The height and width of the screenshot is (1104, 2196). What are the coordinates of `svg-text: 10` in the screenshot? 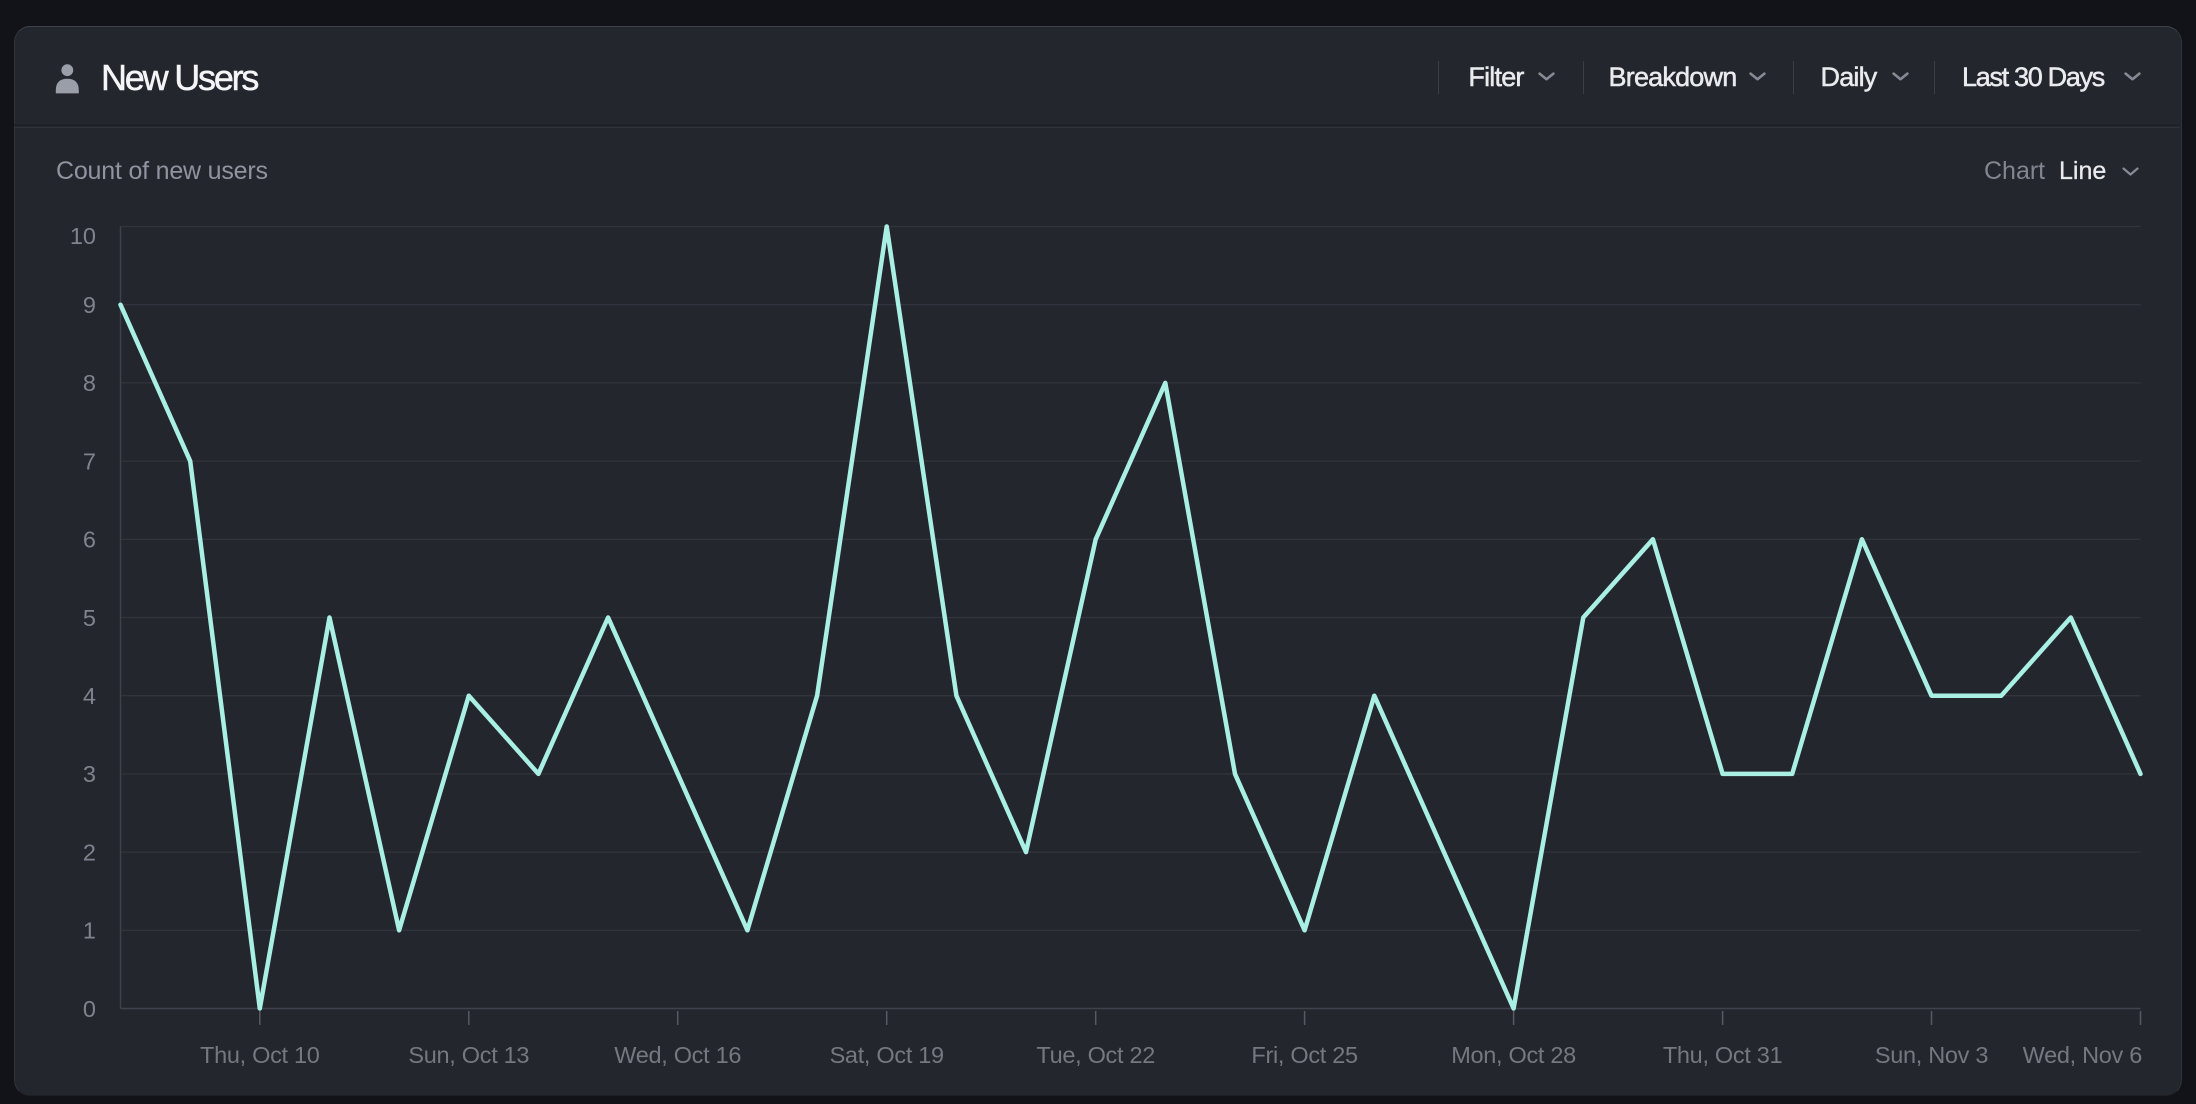 It's located at (83, 236).